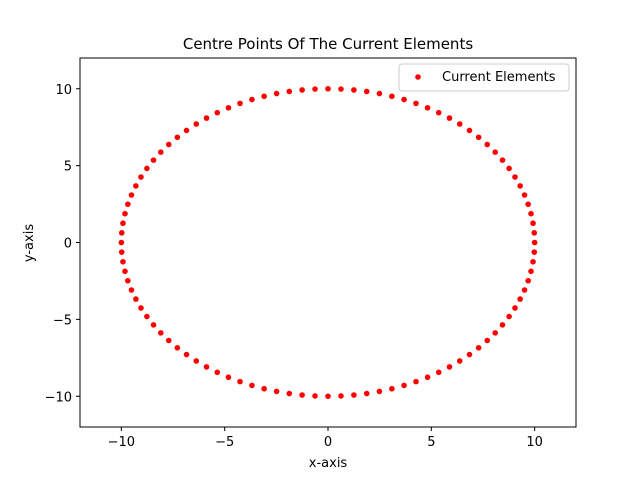 This screenshot has height=480, width=640. Describe the element at coordinates (418, 77) in the screenshot. I see `legend-marker` at that location.